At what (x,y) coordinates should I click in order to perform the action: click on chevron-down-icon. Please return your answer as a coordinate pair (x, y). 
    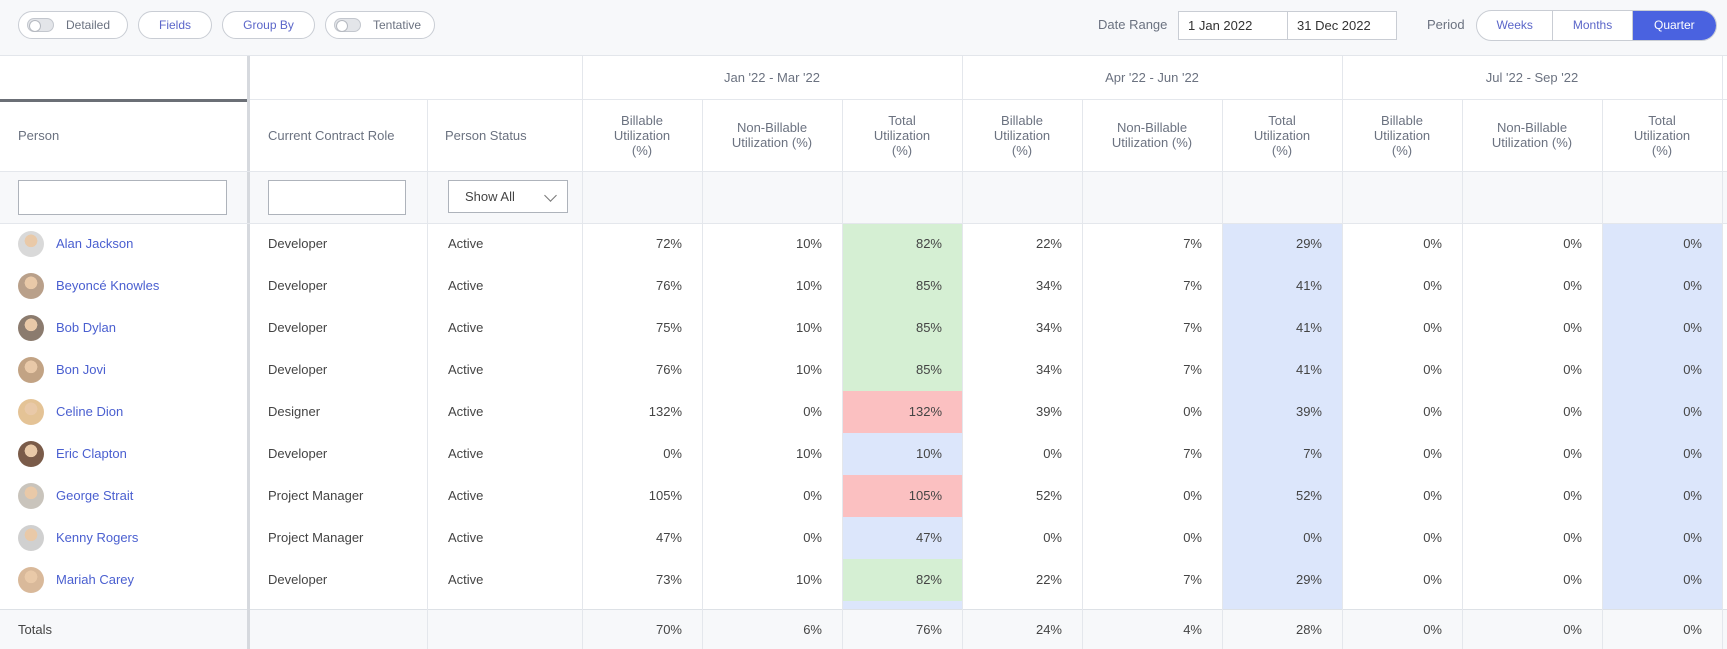
    Looking at the image, I should click on (550, 195).